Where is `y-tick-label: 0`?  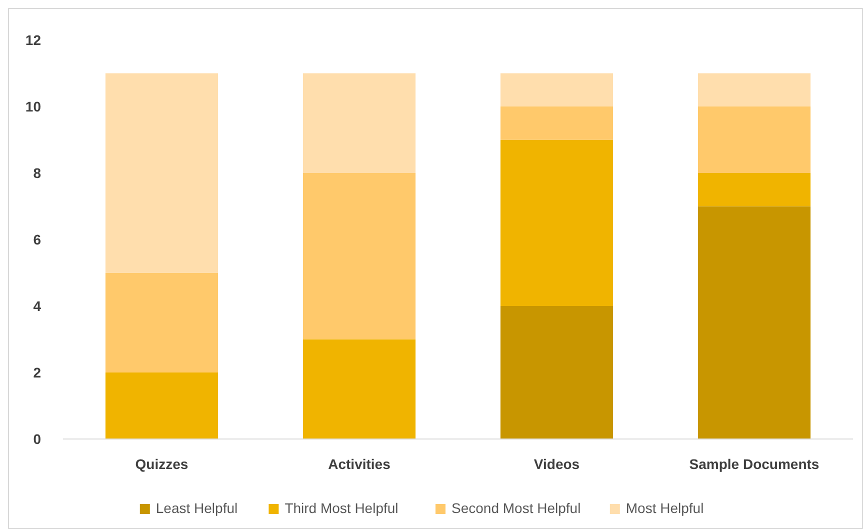
y-tick-label: 0 is located at coordinates (37, 438).